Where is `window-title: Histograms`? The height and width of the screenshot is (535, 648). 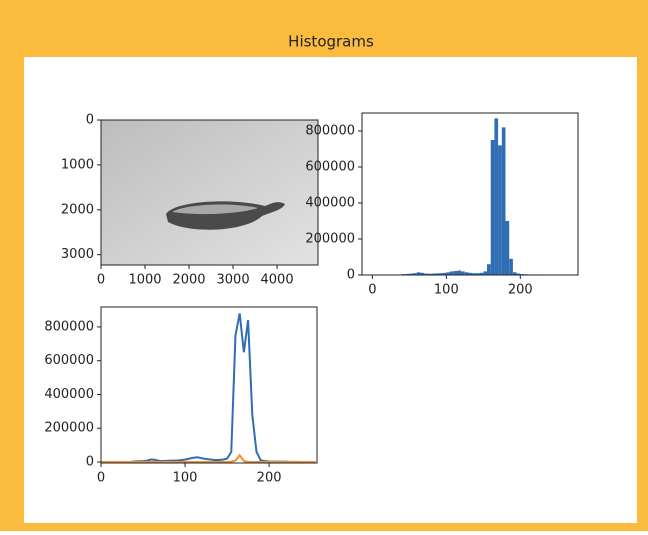
window-title: Histograms is located at coordinates (331, 42).